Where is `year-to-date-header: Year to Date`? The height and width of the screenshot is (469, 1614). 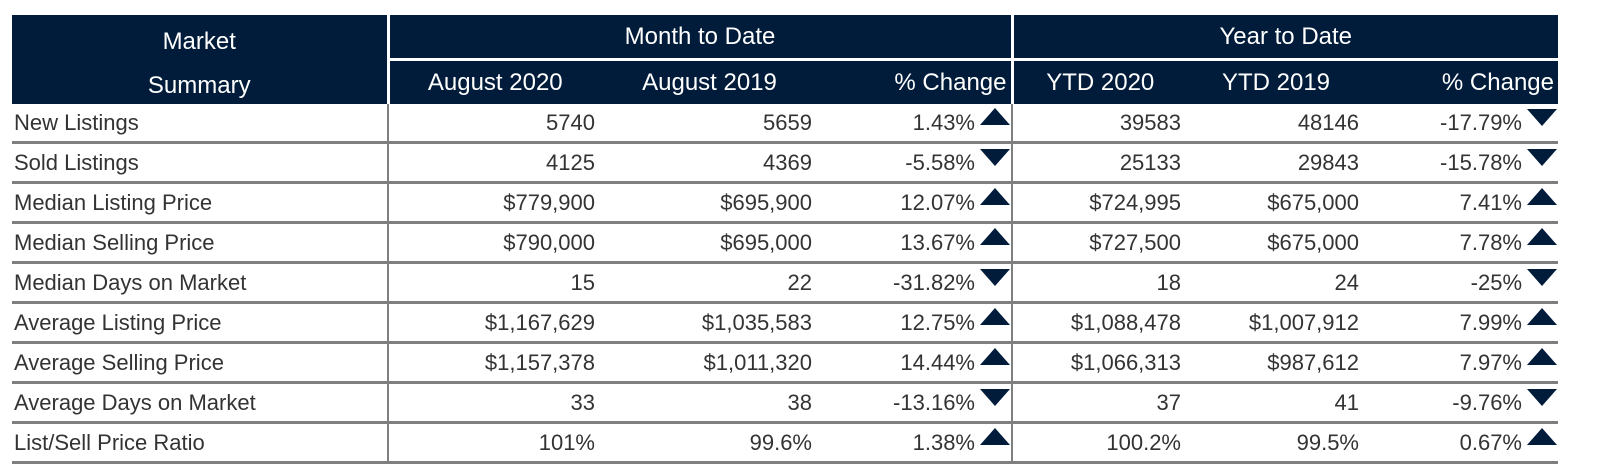 year-to-date-header: Year to Date is located at coordinates (1284, 37).